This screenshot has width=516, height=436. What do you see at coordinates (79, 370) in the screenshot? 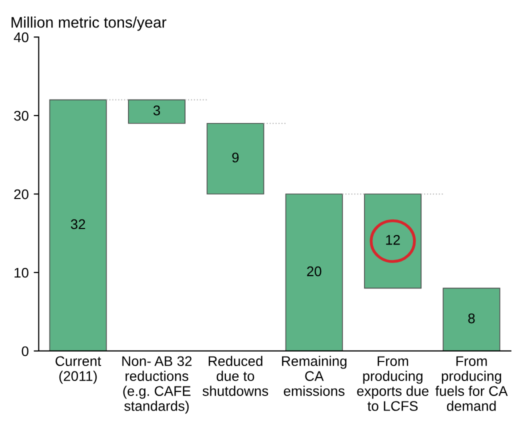
I see `x-tick-label: Current (2011)` at bounding box center [79, 370].